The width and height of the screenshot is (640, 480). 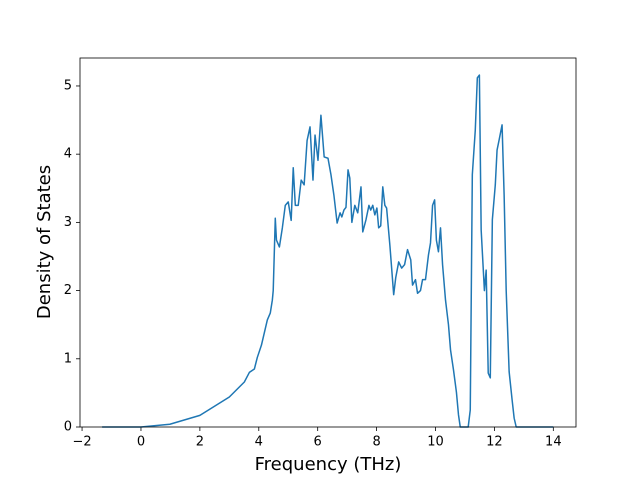 I want to click on y-axis-label: Density of States, so click(x=44, y=242).